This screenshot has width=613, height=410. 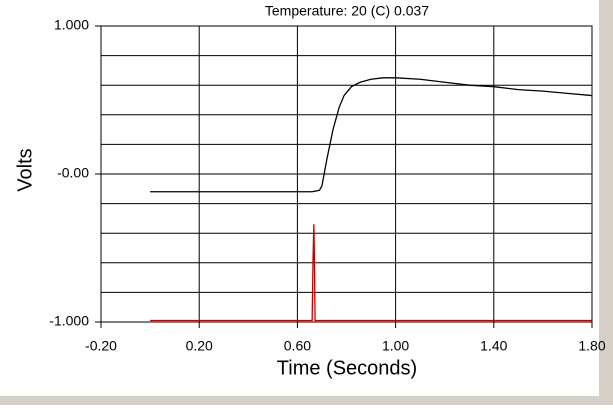 I want to click on x-tick-label: 1.80, so click(x=591, y=346).